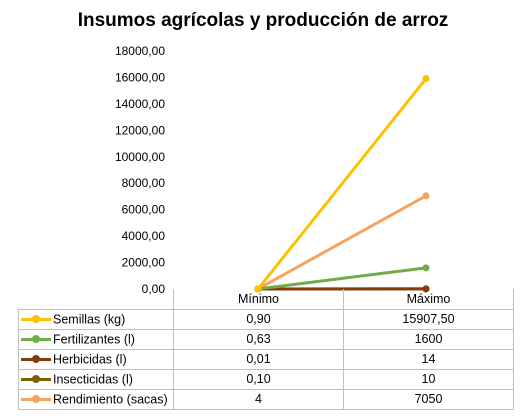  I want to click on legend-entry: Herbicidas (l), so click(96, 359).